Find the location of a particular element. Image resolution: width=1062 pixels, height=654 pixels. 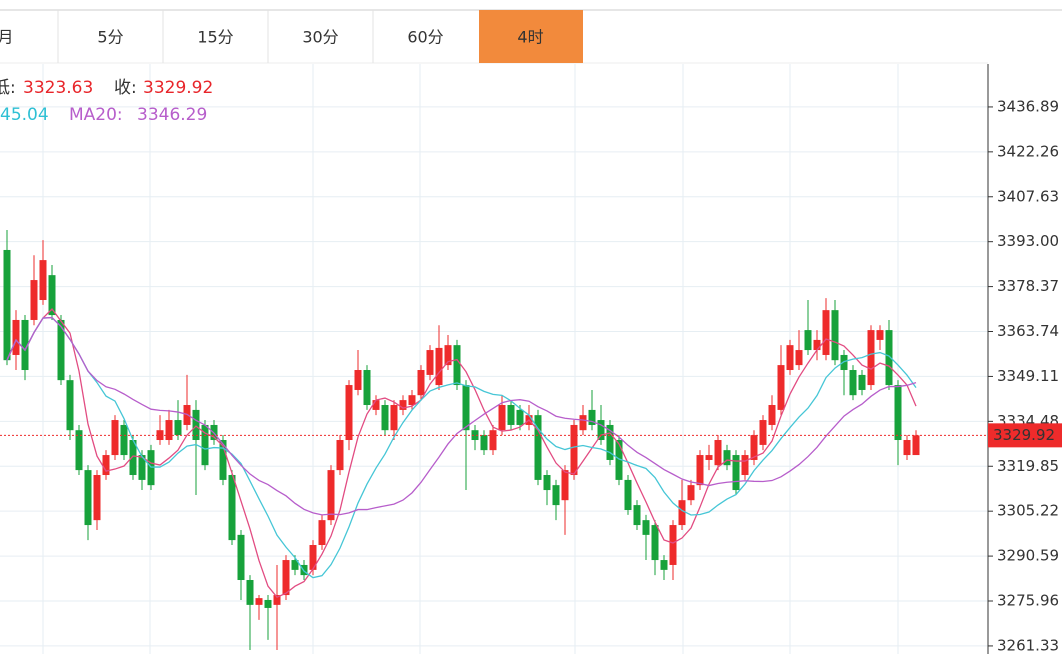

tab-label: 15分 is located at coordinates (215, 37).